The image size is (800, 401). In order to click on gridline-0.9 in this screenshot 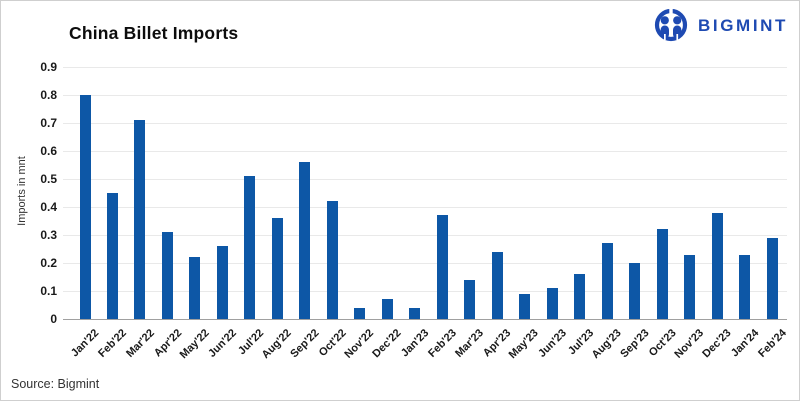, I will do `click(425, 67)`.